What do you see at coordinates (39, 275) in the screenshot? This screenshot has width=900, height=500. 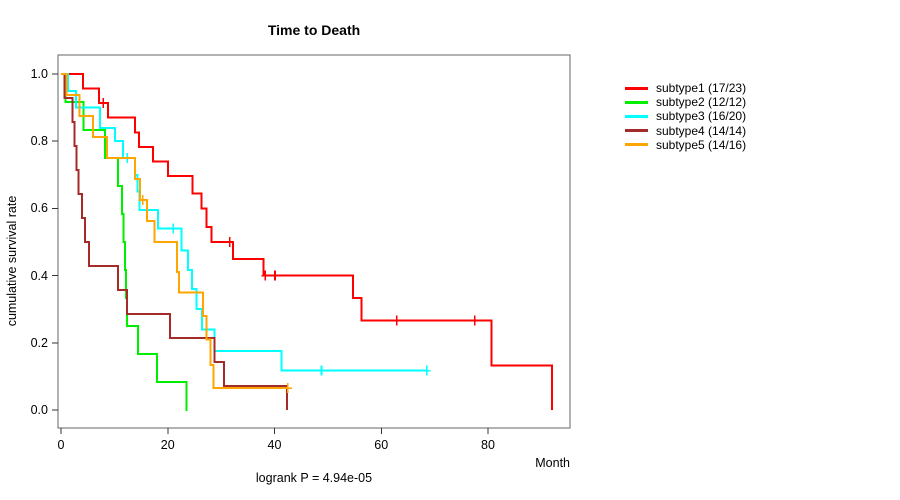 I see `y-tick-label: 0.4` at bounding box center [39, 275].